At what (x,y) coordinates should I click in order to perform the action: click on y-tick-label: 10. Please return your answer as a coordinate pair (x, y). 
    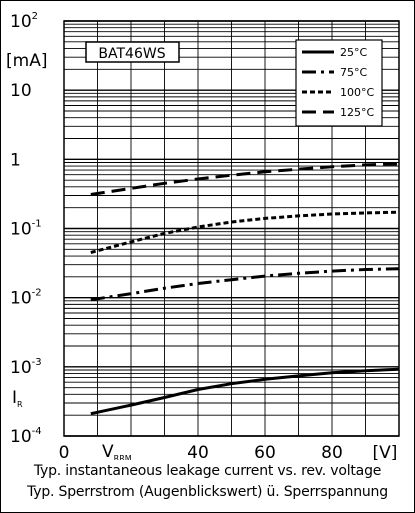
    Looking at the image, I should click on (21, 91).